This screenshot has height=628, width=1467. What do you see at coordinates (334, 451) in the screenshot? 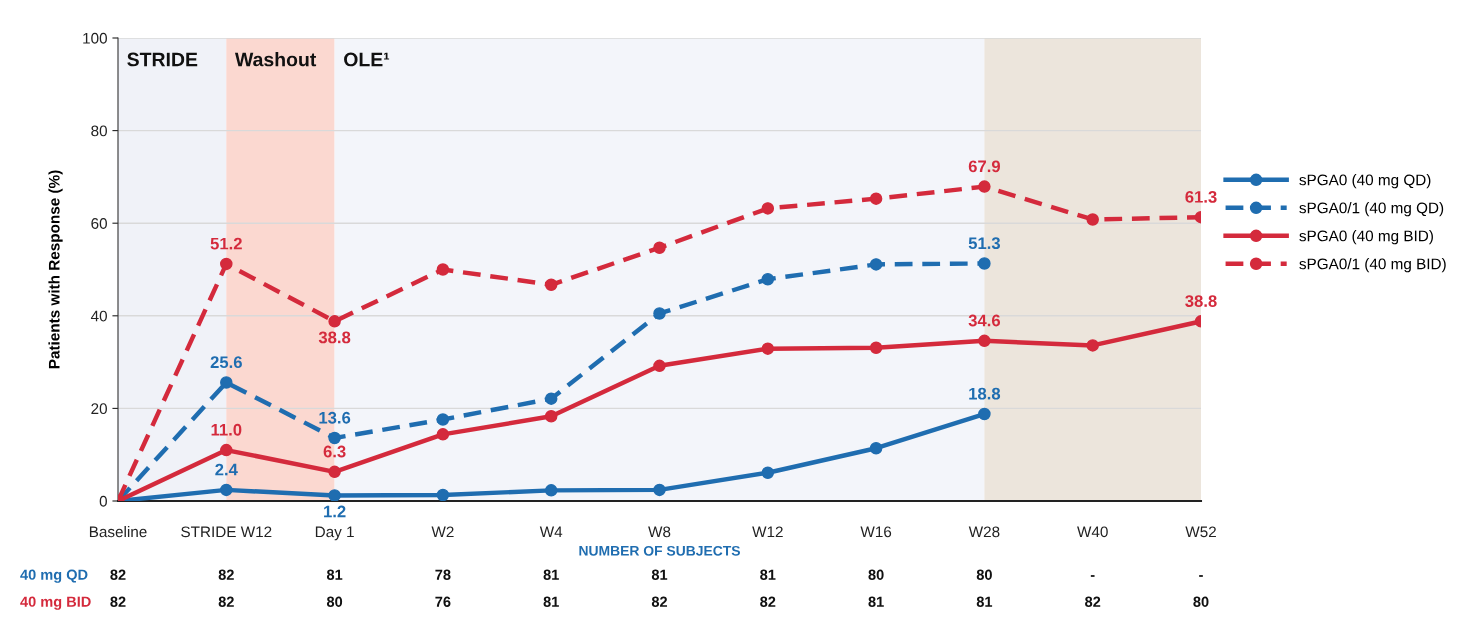
I see `data-label: 6.3` at bounding box center [334, 451].